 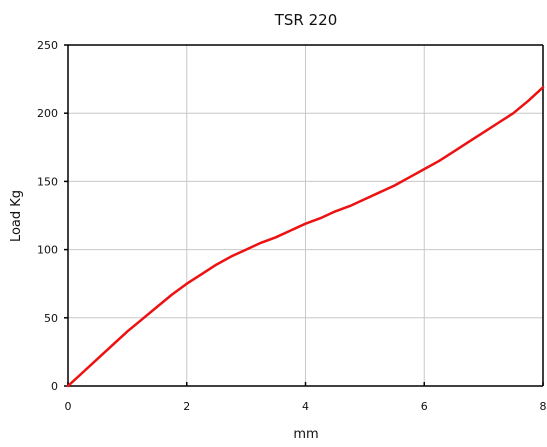 I want to click on y-tick-label: 200, so click(x=47, y=113).